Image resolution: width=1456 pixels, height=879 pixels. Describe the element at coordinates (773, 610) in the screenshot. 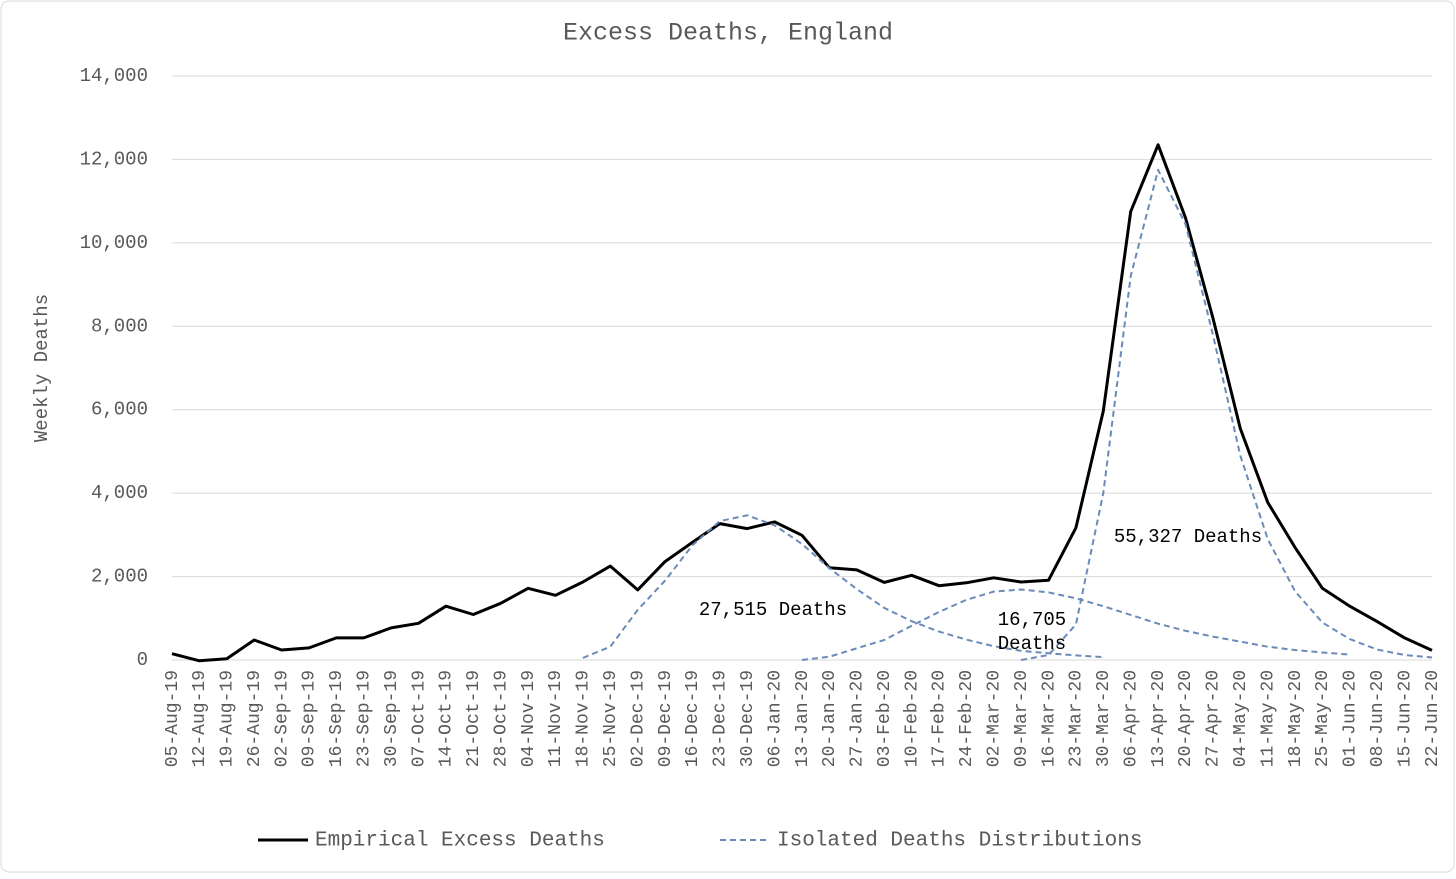

I see `annotation: 27,515 Deaths` at that location.